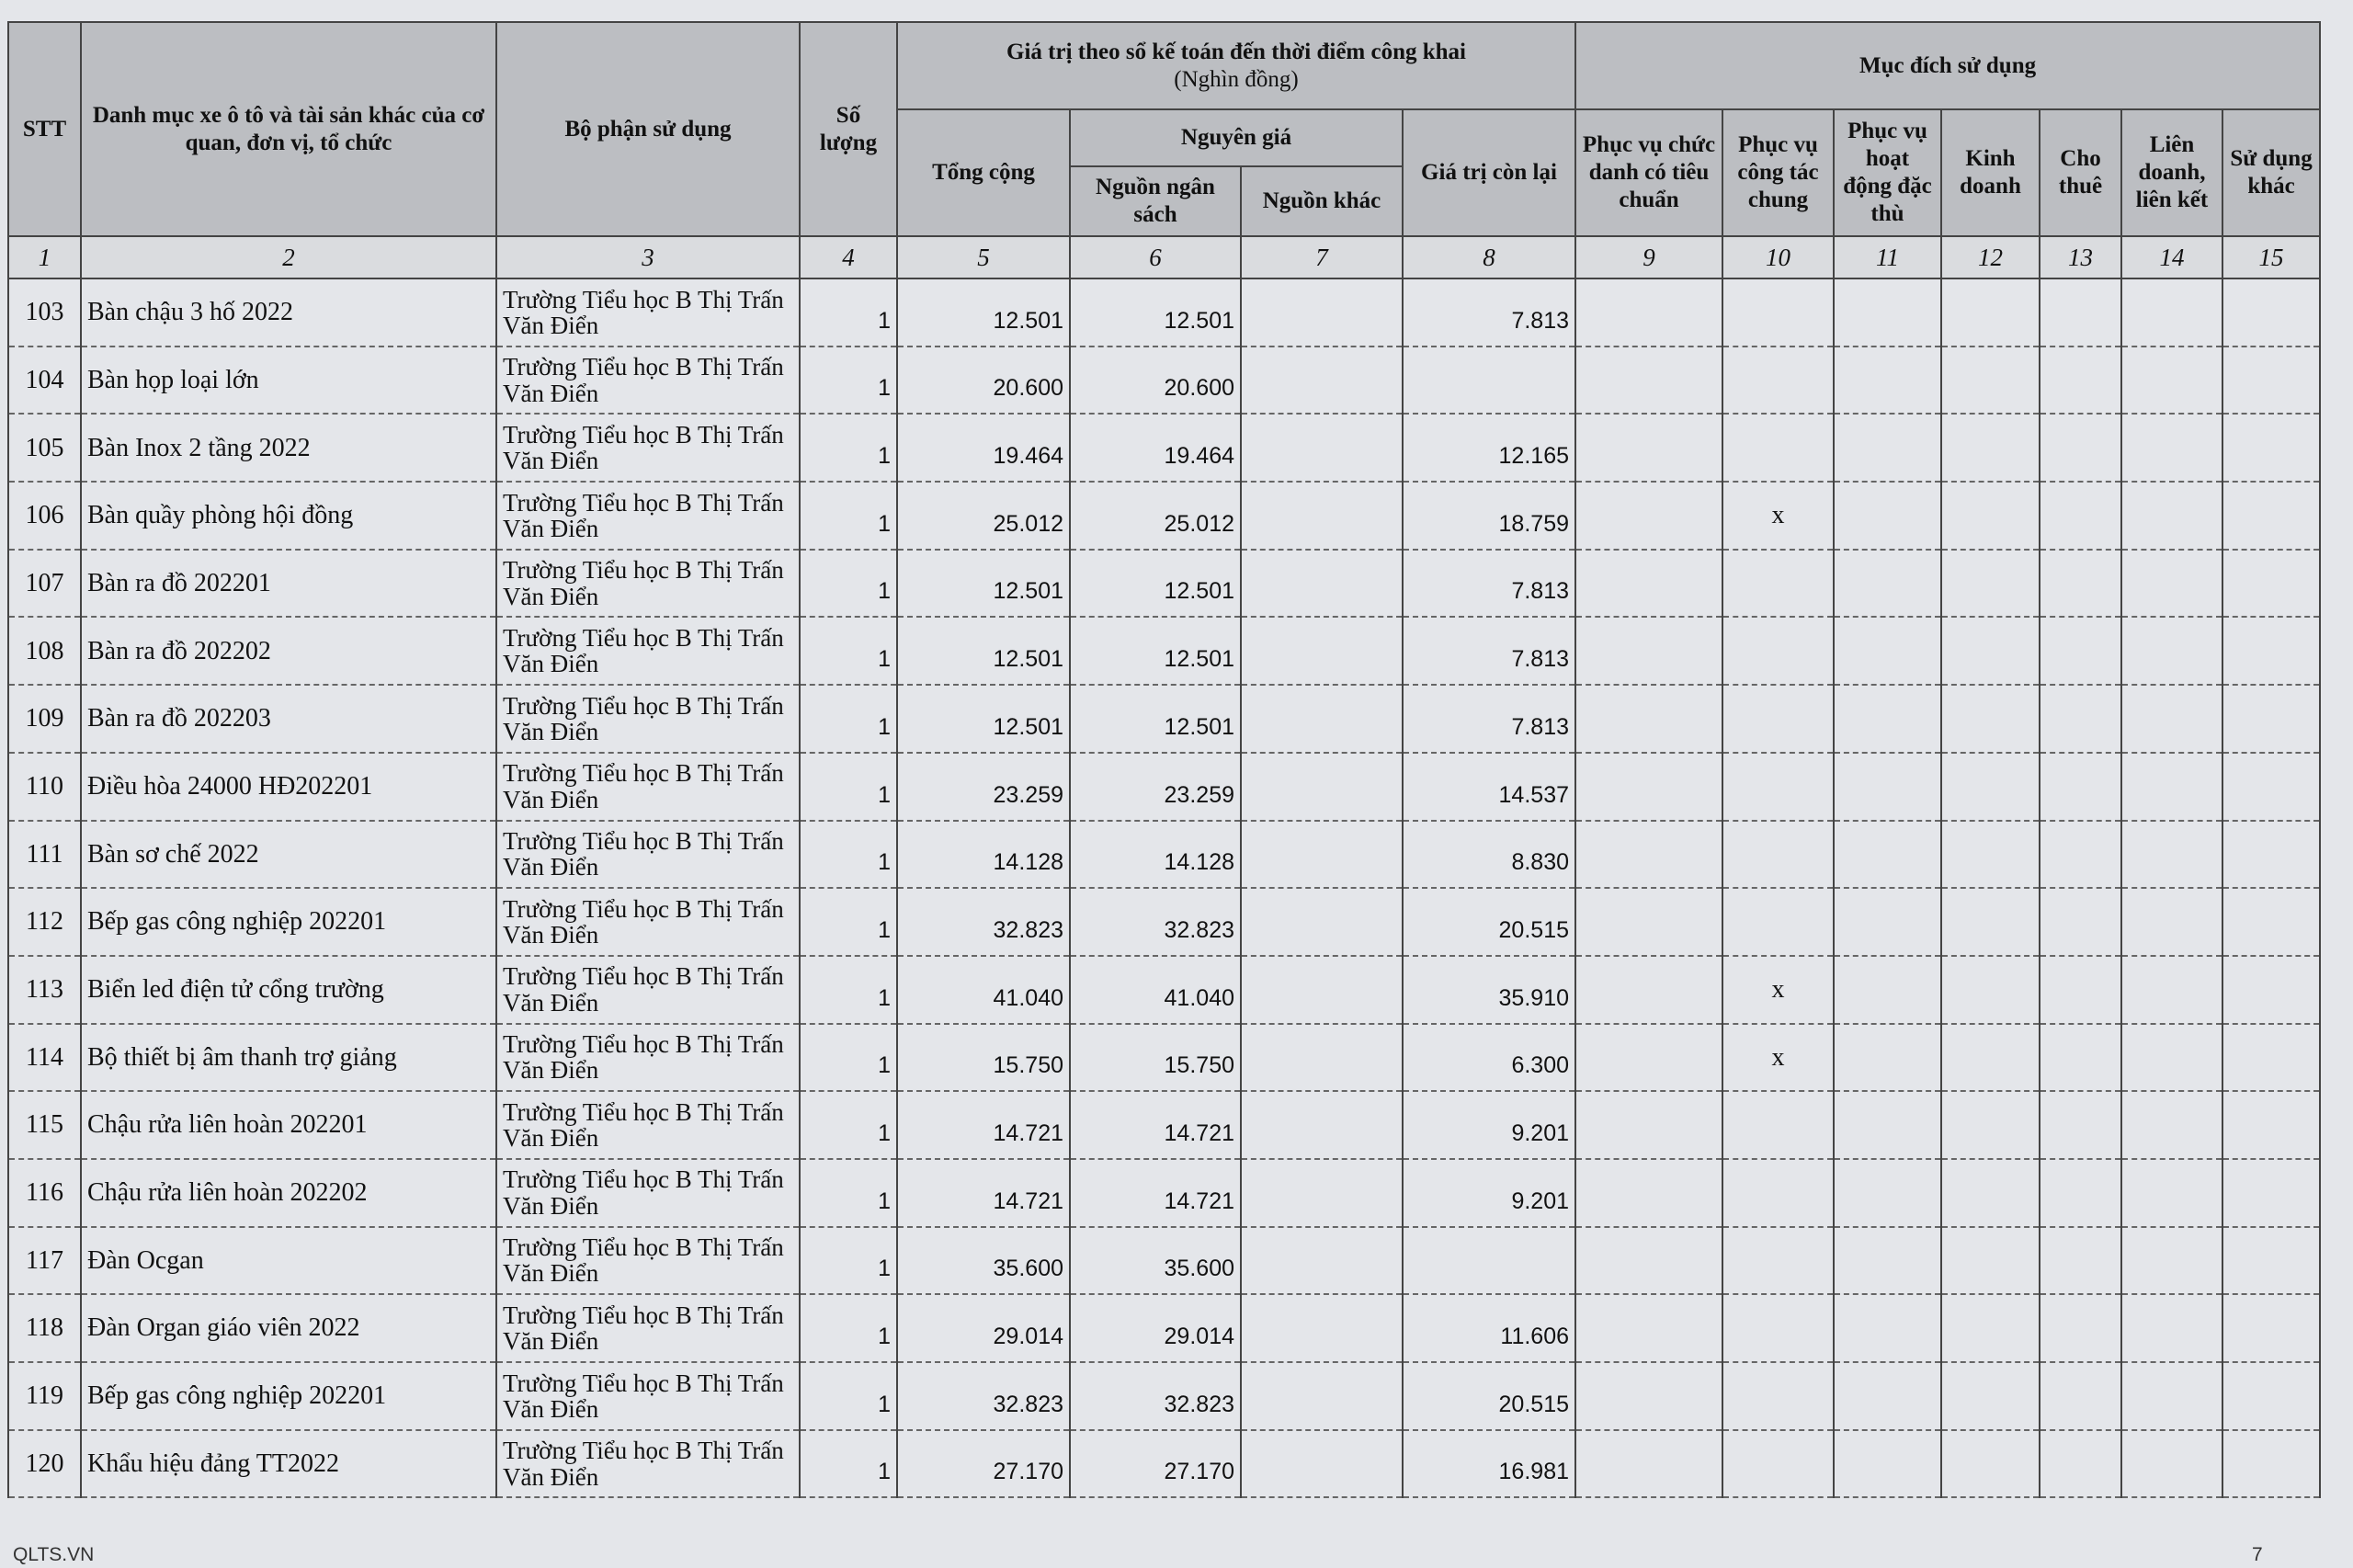 The height and width of the screenshot is (1568, 2353). I want to click on cell: 27.170, so click(1155, 1463).